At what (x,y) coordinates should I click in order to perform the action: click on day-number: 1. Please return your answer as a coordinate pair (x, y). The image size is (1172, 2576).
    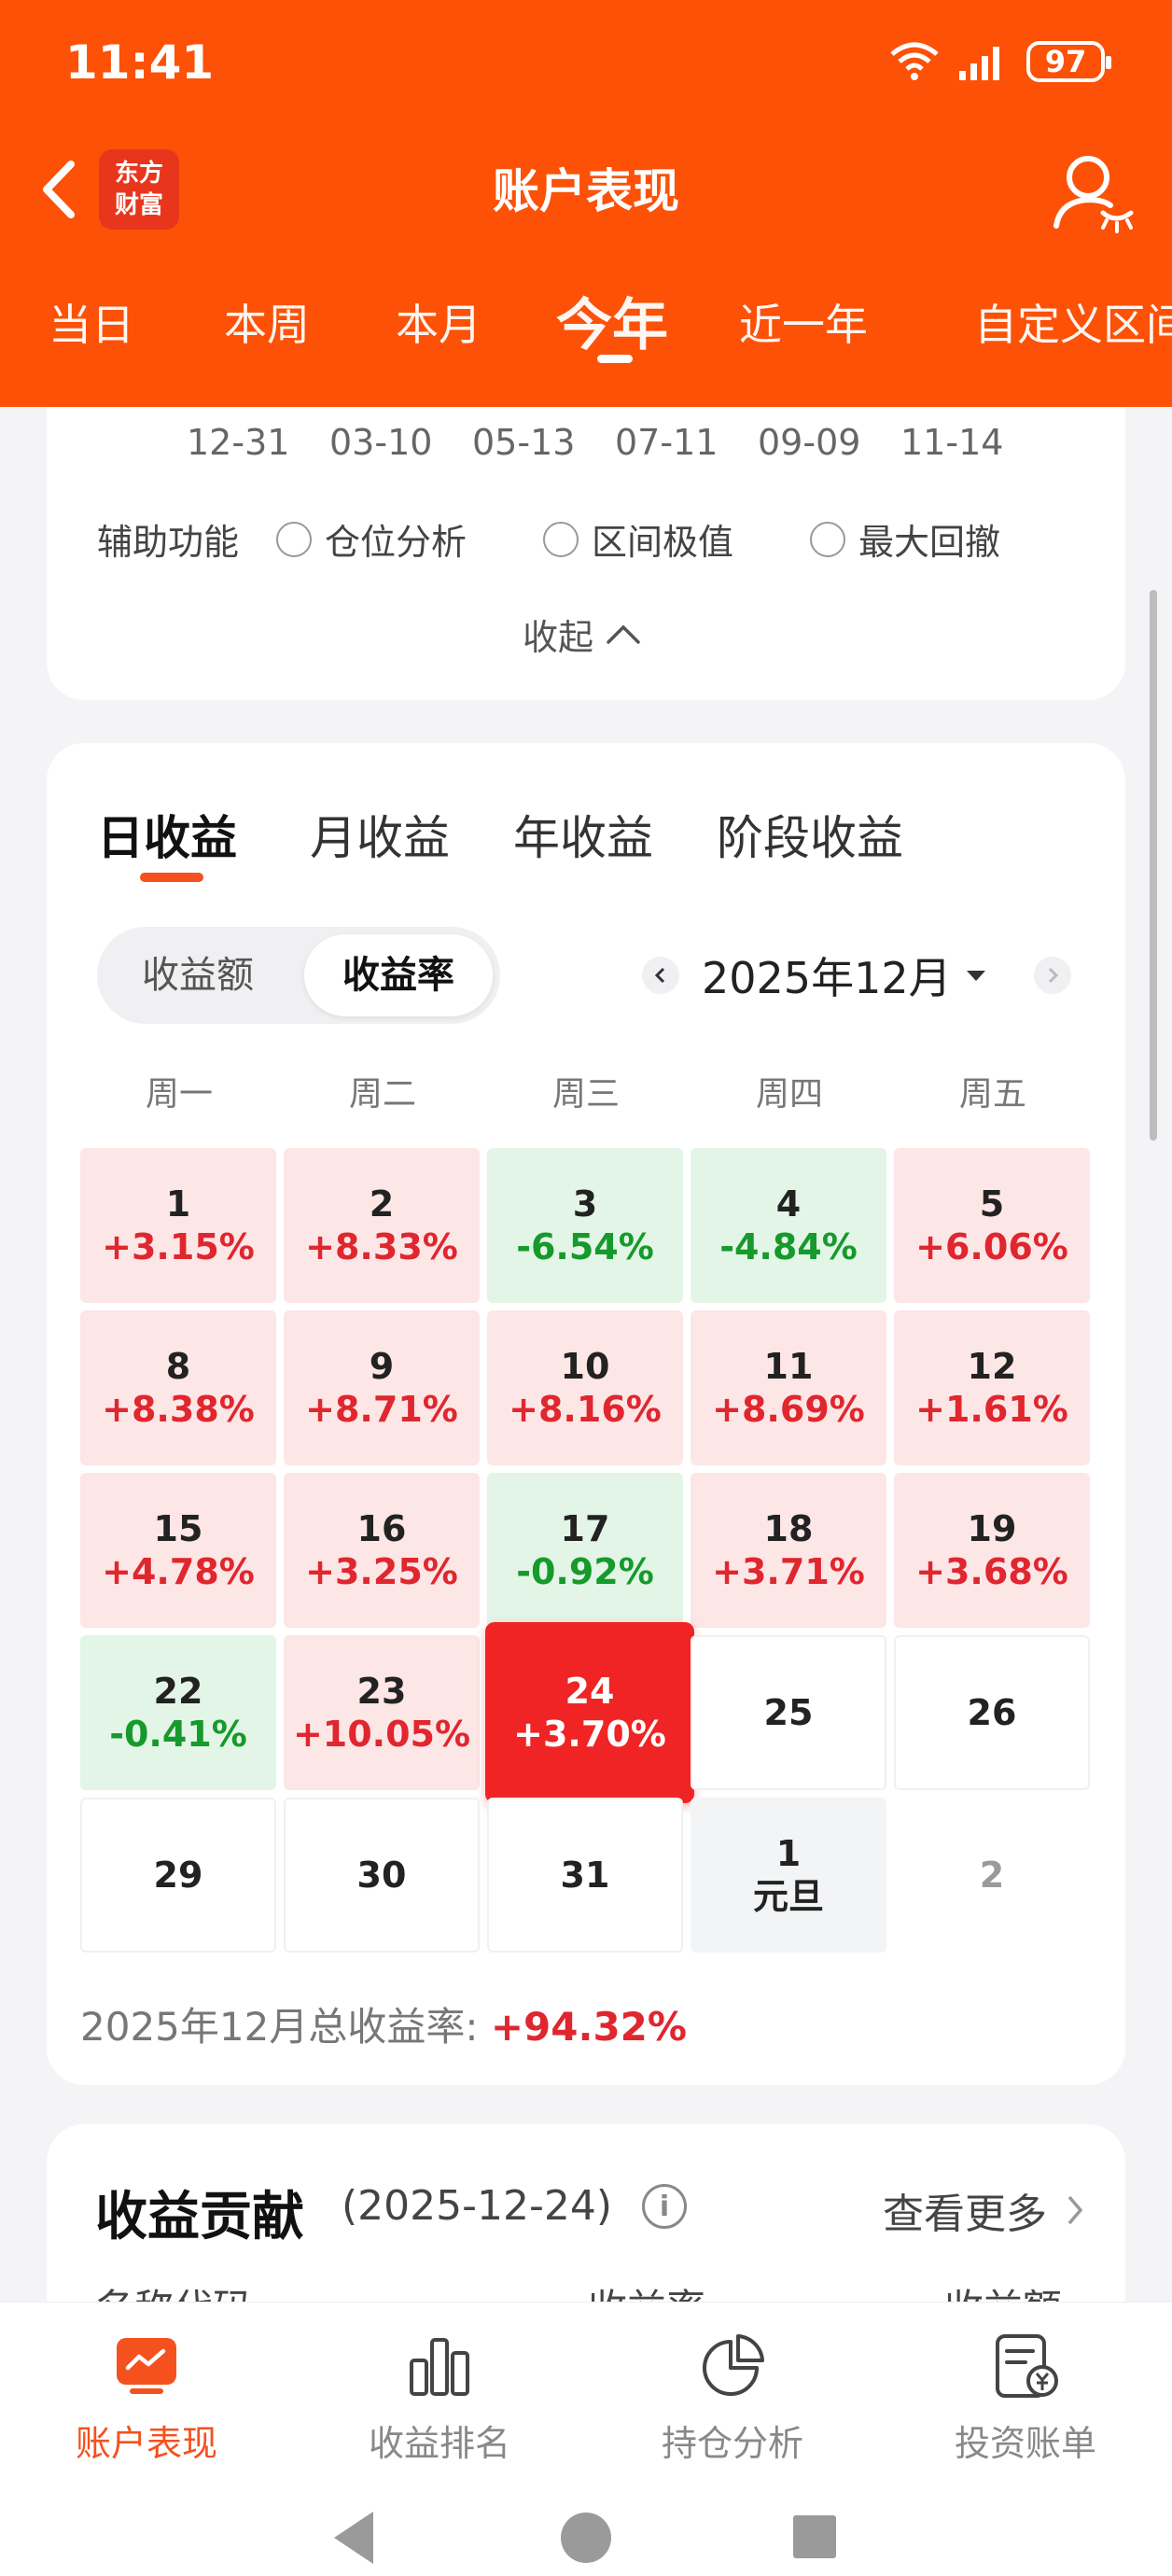
    Looking at the image, I should click on (178, 1204).